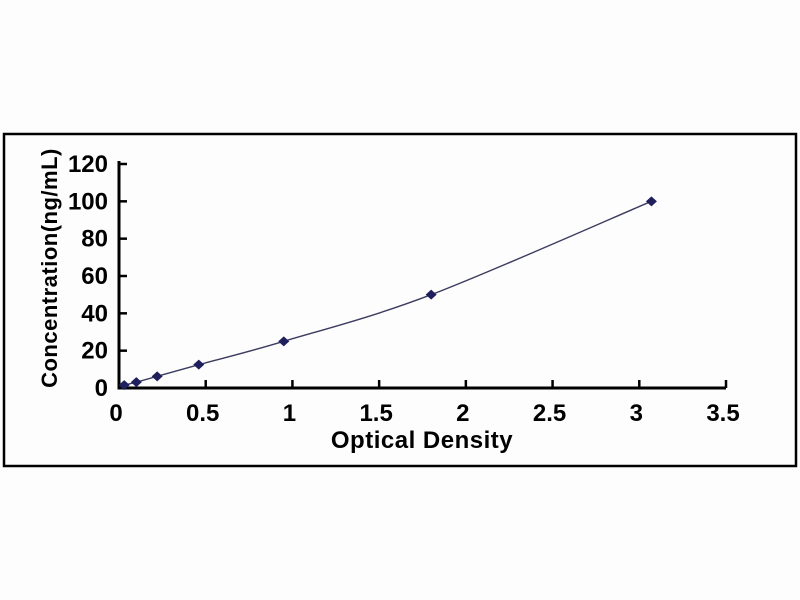 The width and height of the screenshot is (800, 600). I want to click on x-tick-label: 2, so click(462, 413).